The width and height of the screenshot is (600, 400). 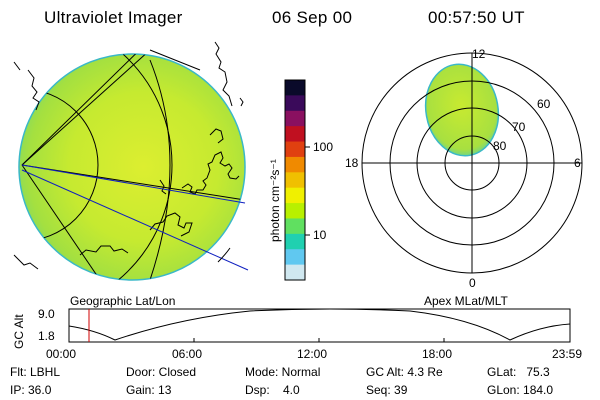 What do you see at coordinates (476, 17) in the screenshot?
I see `time-label: 00:57:50 UT` at bounding box center [476, 17].